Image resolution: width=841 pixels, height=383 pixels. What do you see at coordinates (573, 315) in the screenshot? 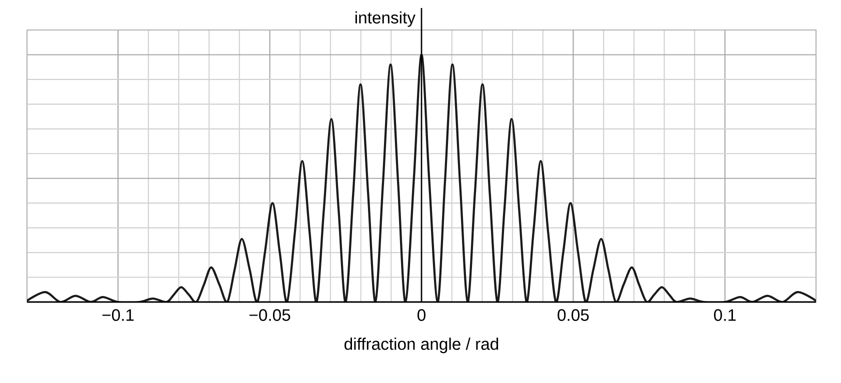
I see `x-tick-label: 0.05` at bounding box center [573, 315].